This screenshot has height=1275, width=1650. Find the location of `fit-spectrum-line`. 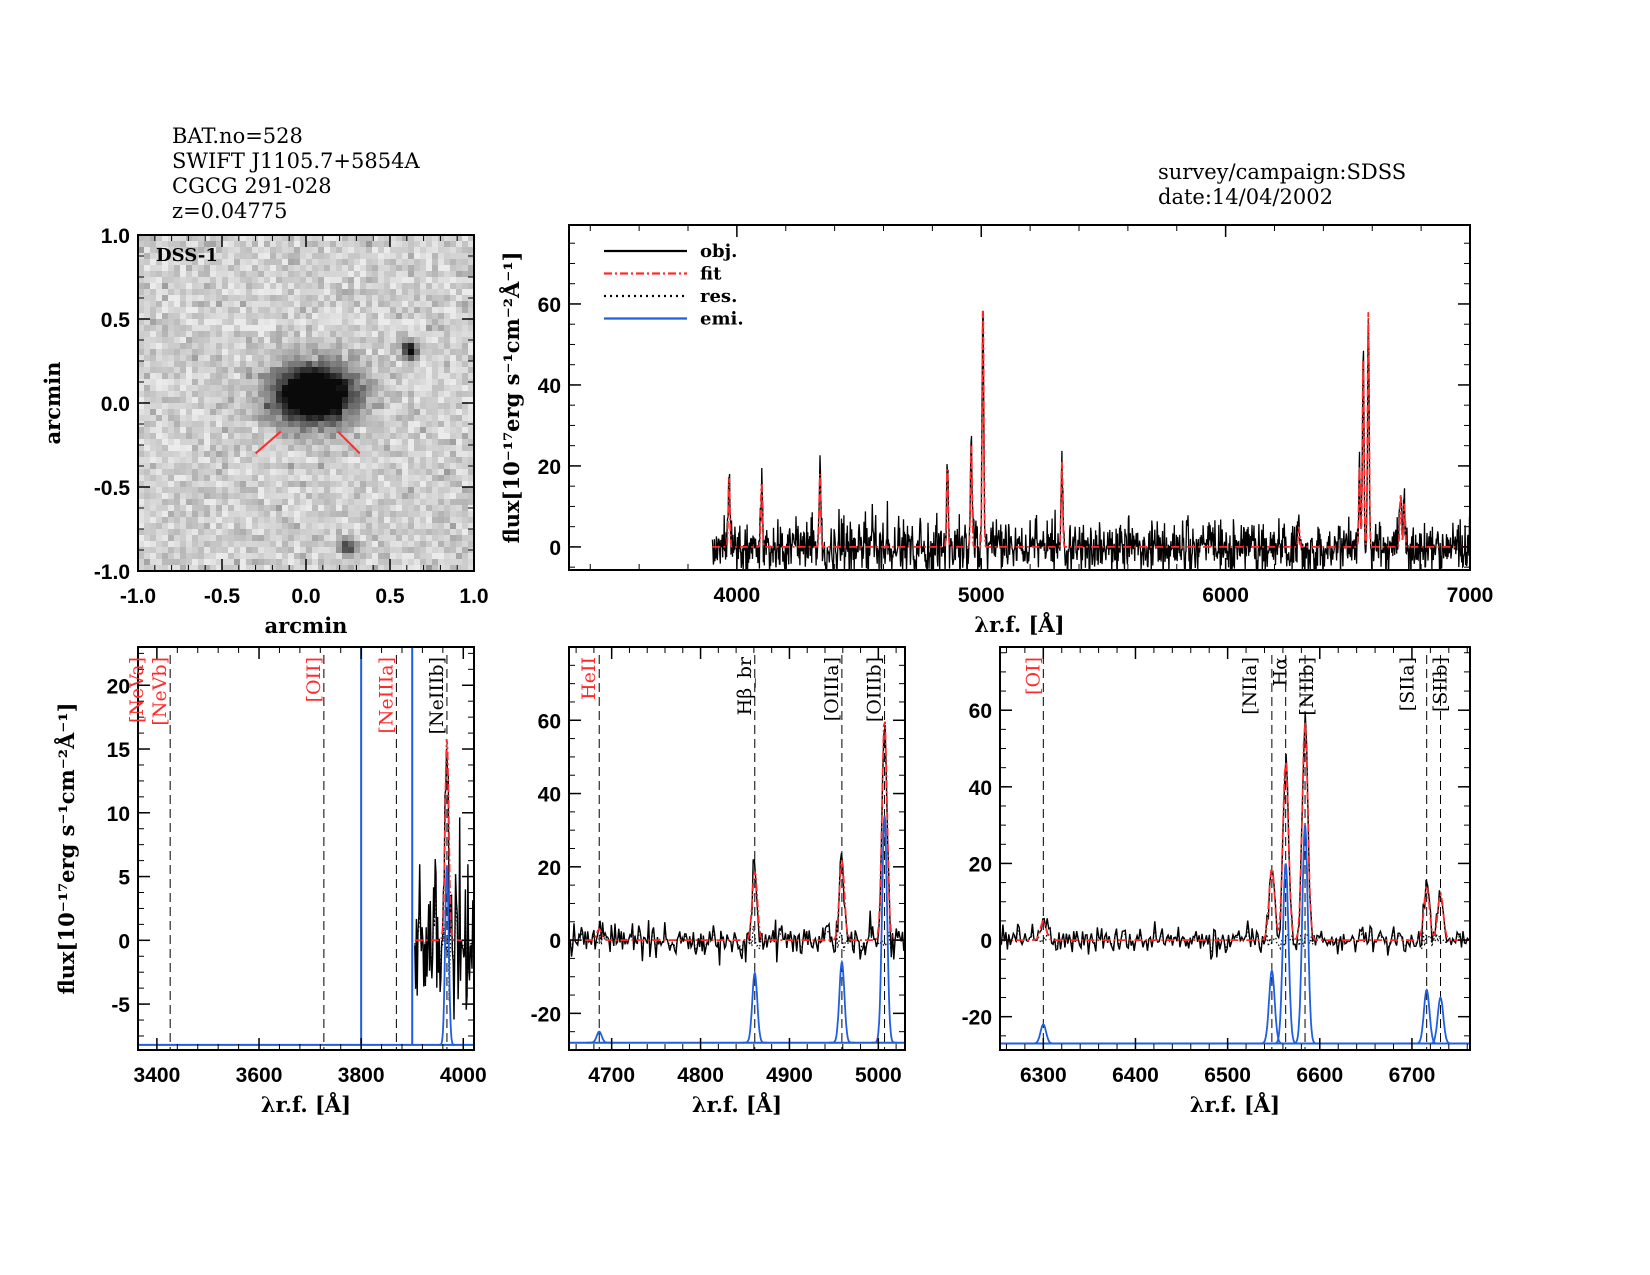

fit-spectrum-line is located at coordinates (1091, 429).